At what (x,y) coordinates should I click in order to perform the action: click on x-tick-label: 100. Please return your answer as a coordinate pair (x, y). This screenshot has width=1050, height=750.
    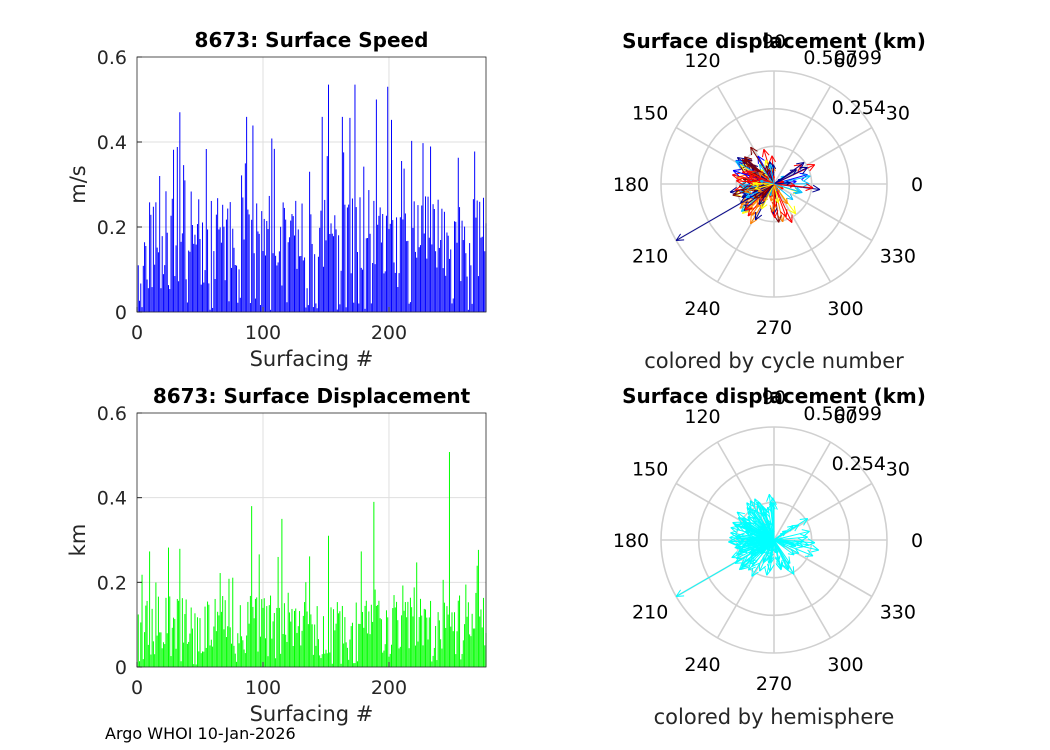
    Looking at the image, I should click on (263, 333).